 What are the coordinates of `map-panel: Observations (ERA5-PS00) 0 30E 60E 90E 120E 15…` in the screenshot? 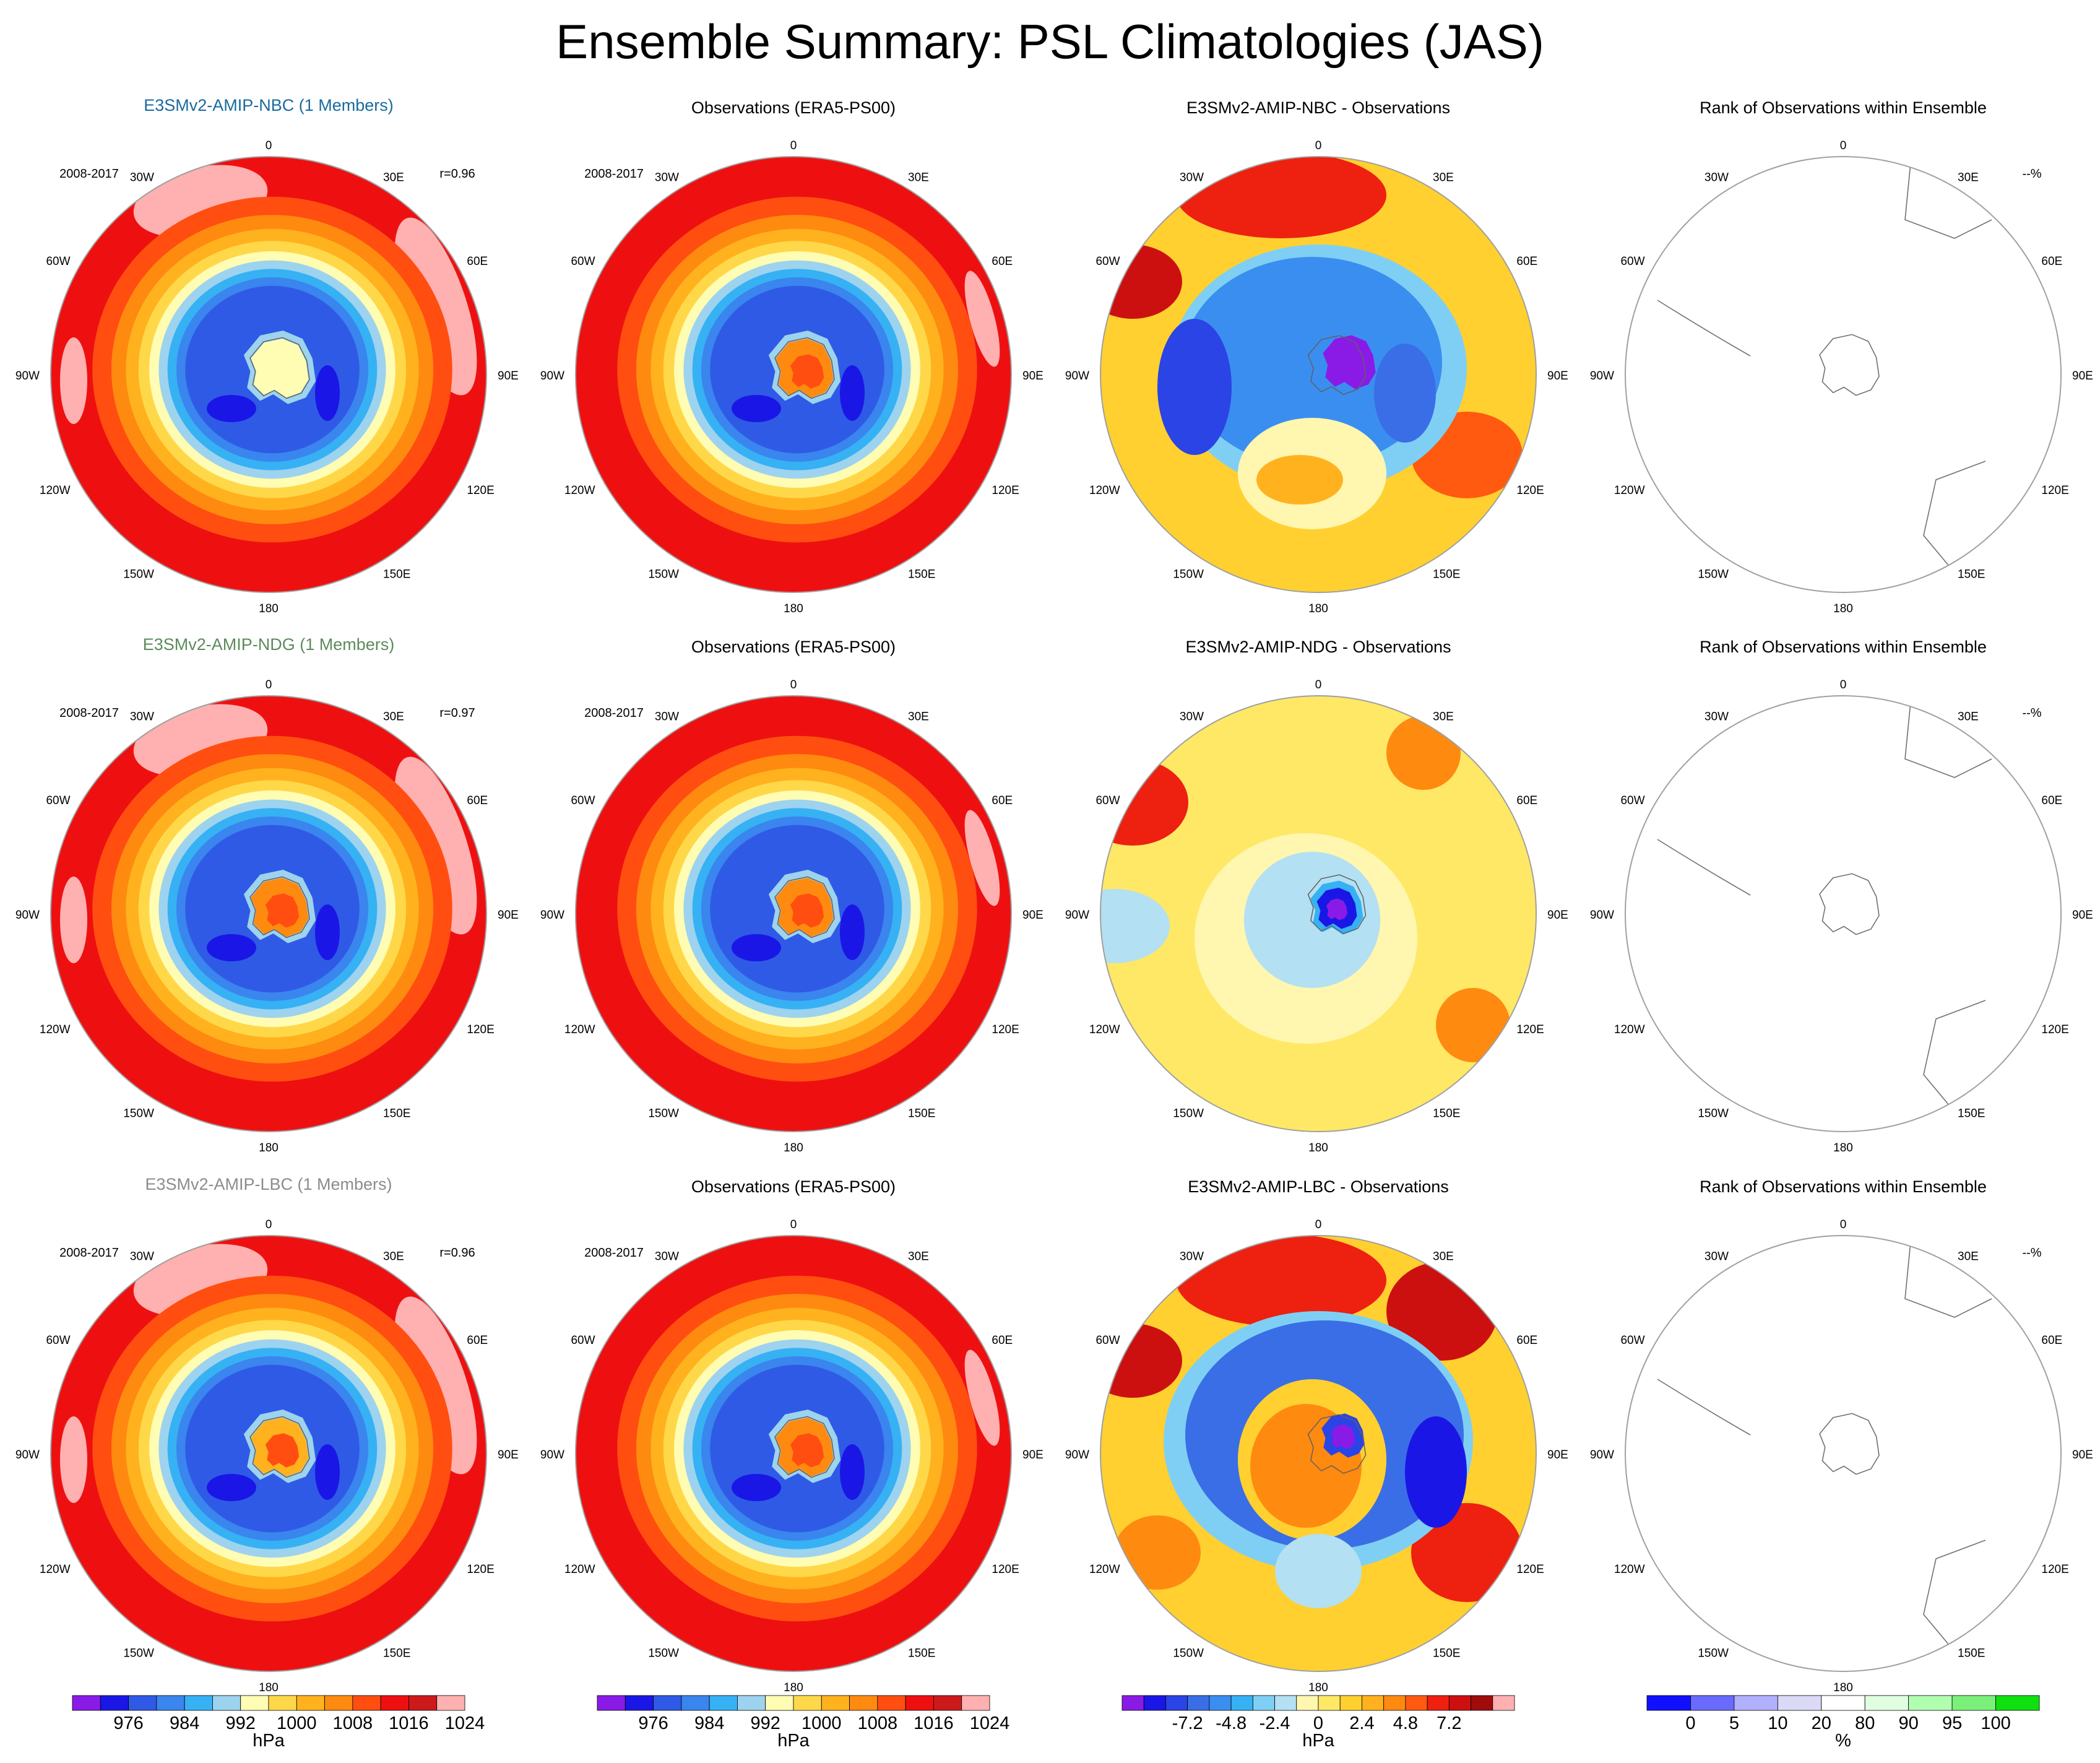 It's located at (792, 896).